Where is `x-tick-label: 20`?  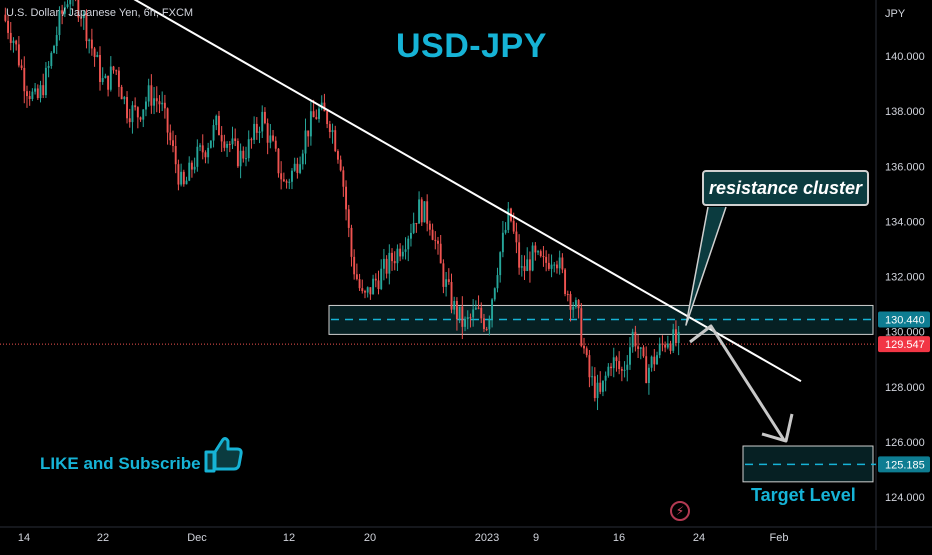 x-tick-label: 20 is located at coordinates (370, 538).